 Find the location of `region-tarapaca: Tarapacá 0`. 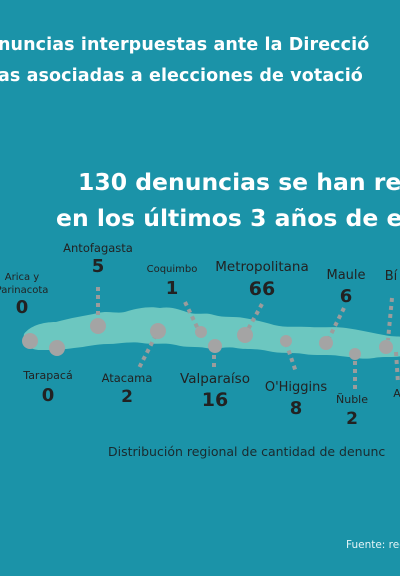

region-tarapaca: Tarapacá 0 is located at coordinates (47, 389).